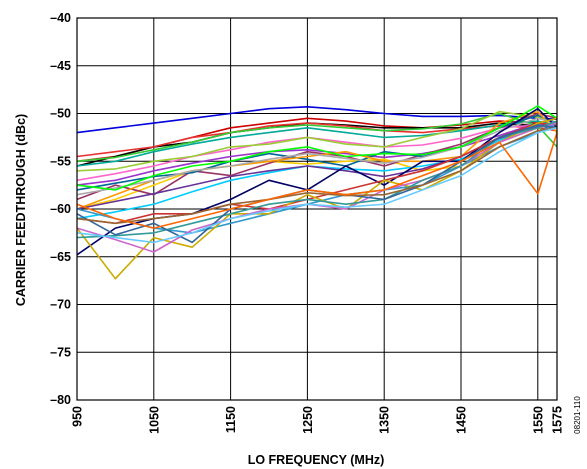 The image size is (587, 469). What do you see at coordinates (538, 420) in the screenshot?
I see `x-tick-label: 1550` at bounding box center [538, 420].